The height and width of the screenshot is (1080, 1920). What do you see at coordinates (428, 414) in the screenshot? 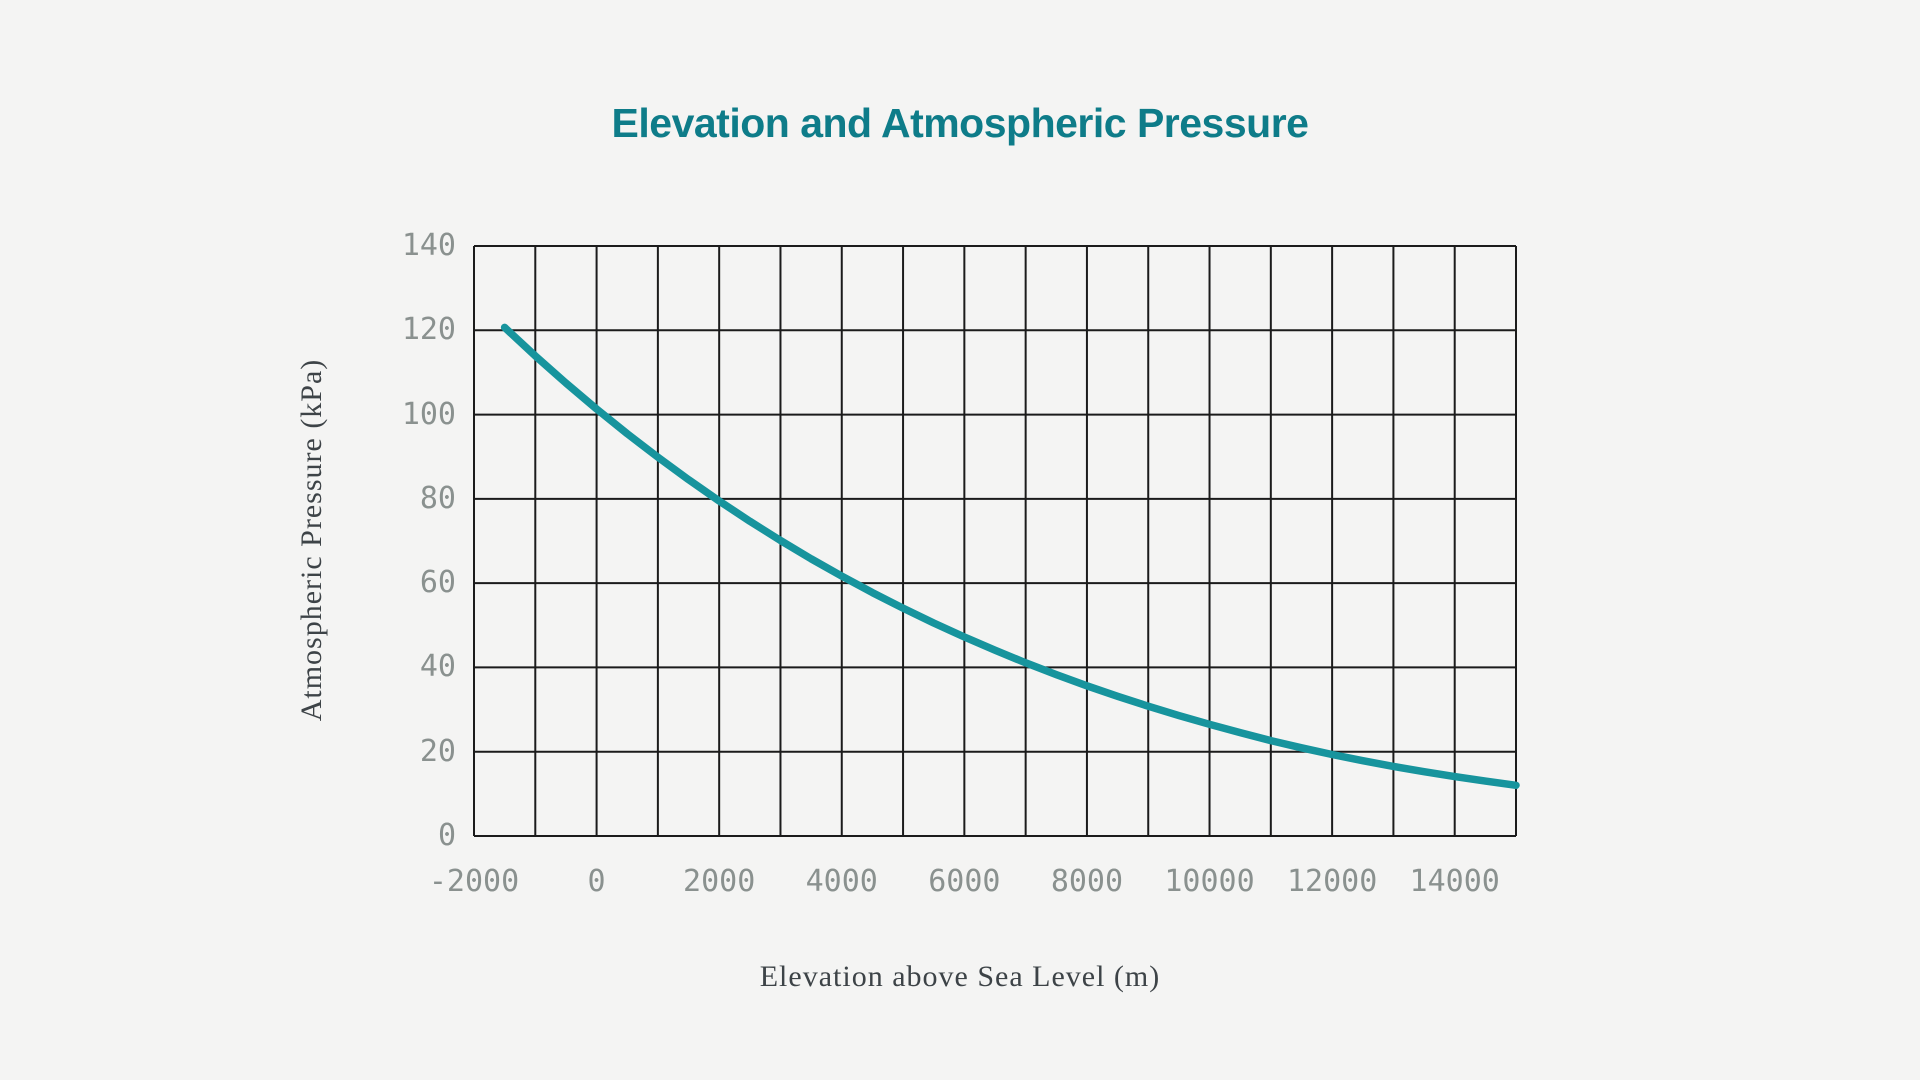
I see `y-tick-label: 100` at bounding box center [428, 414].